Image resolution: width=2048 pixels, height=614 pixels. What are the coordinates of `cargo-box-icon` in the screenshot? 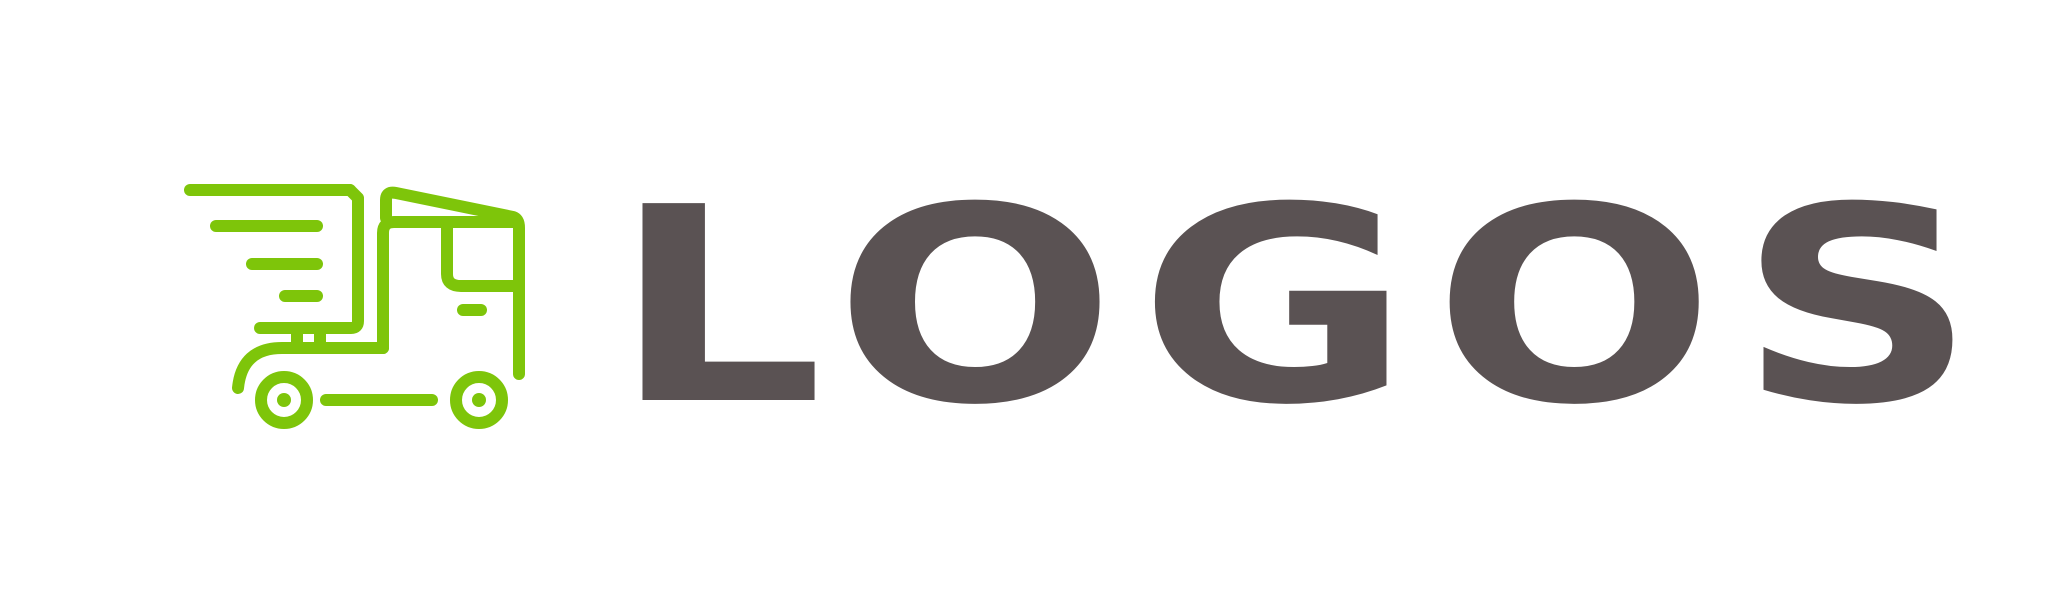 It's located at (309, 259).